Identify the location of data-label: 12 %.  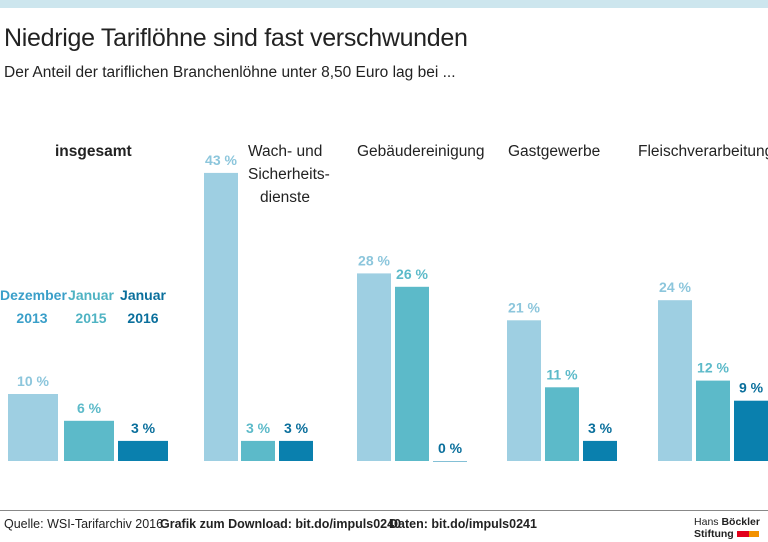
(713, 368).